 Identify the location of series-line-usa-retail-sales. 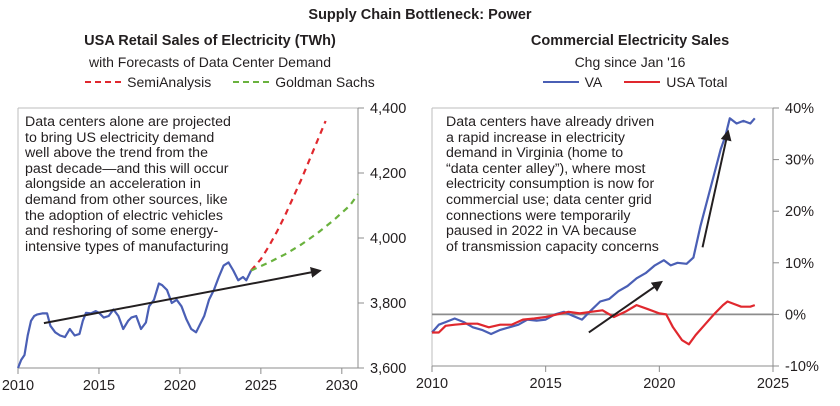
(134, 315).